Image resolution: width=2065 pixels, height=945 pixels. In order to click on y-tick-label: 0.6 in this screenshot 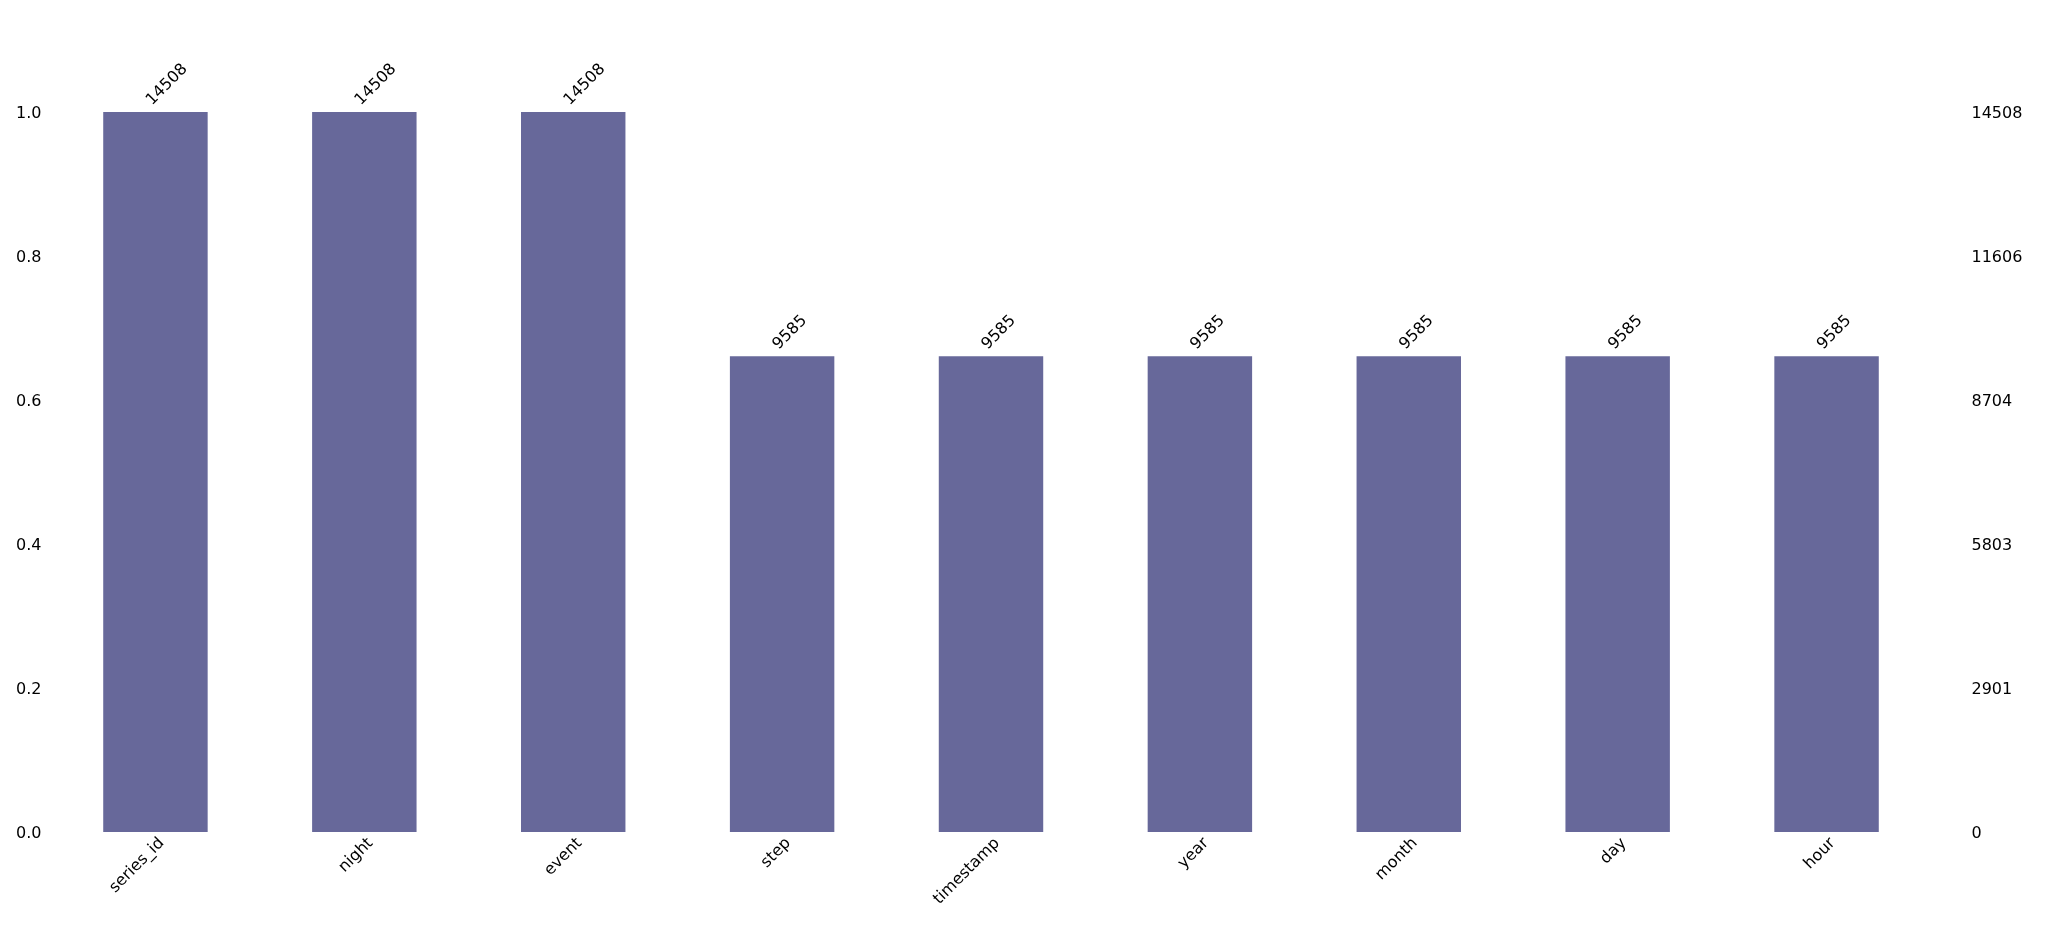, I will do `click(29, 400)`.